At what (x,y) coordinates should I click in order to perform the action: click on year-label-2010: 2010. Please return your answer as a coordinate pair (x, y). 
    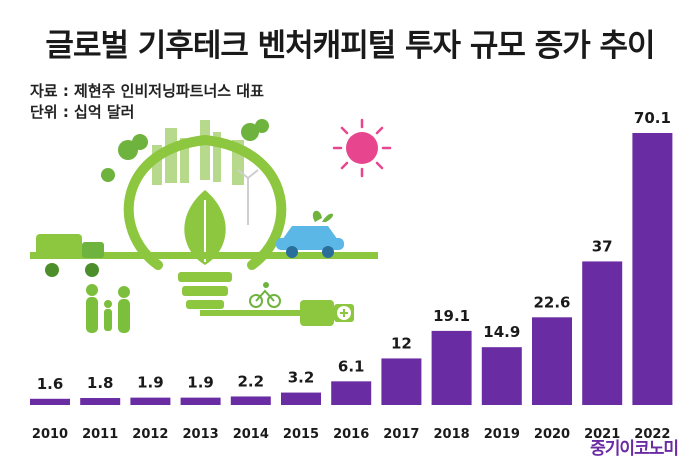
    Looking at the image, I should click on (50, 434).